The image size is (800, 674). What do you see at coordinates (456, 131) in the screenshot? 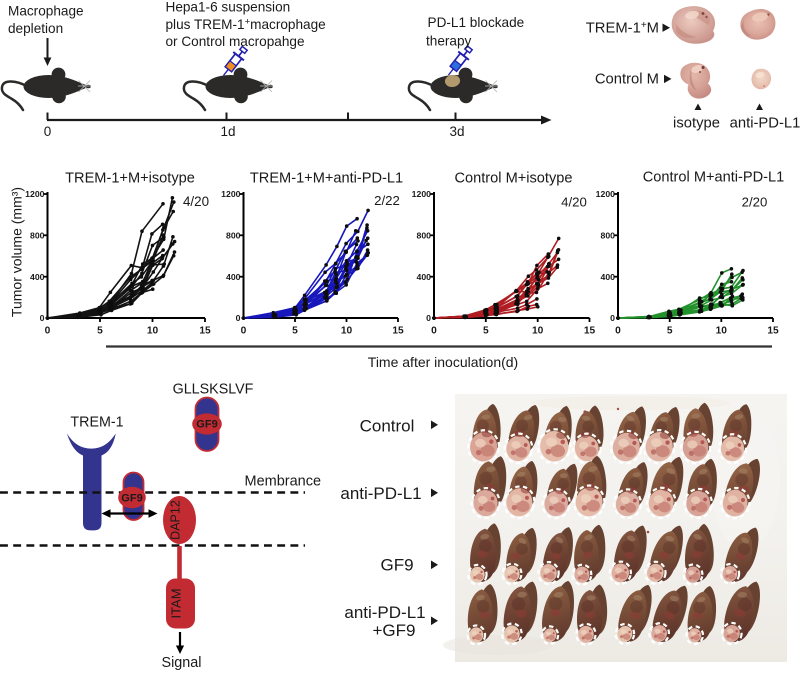
I see `svg-text: 3d` at bounding box center [456, 131].